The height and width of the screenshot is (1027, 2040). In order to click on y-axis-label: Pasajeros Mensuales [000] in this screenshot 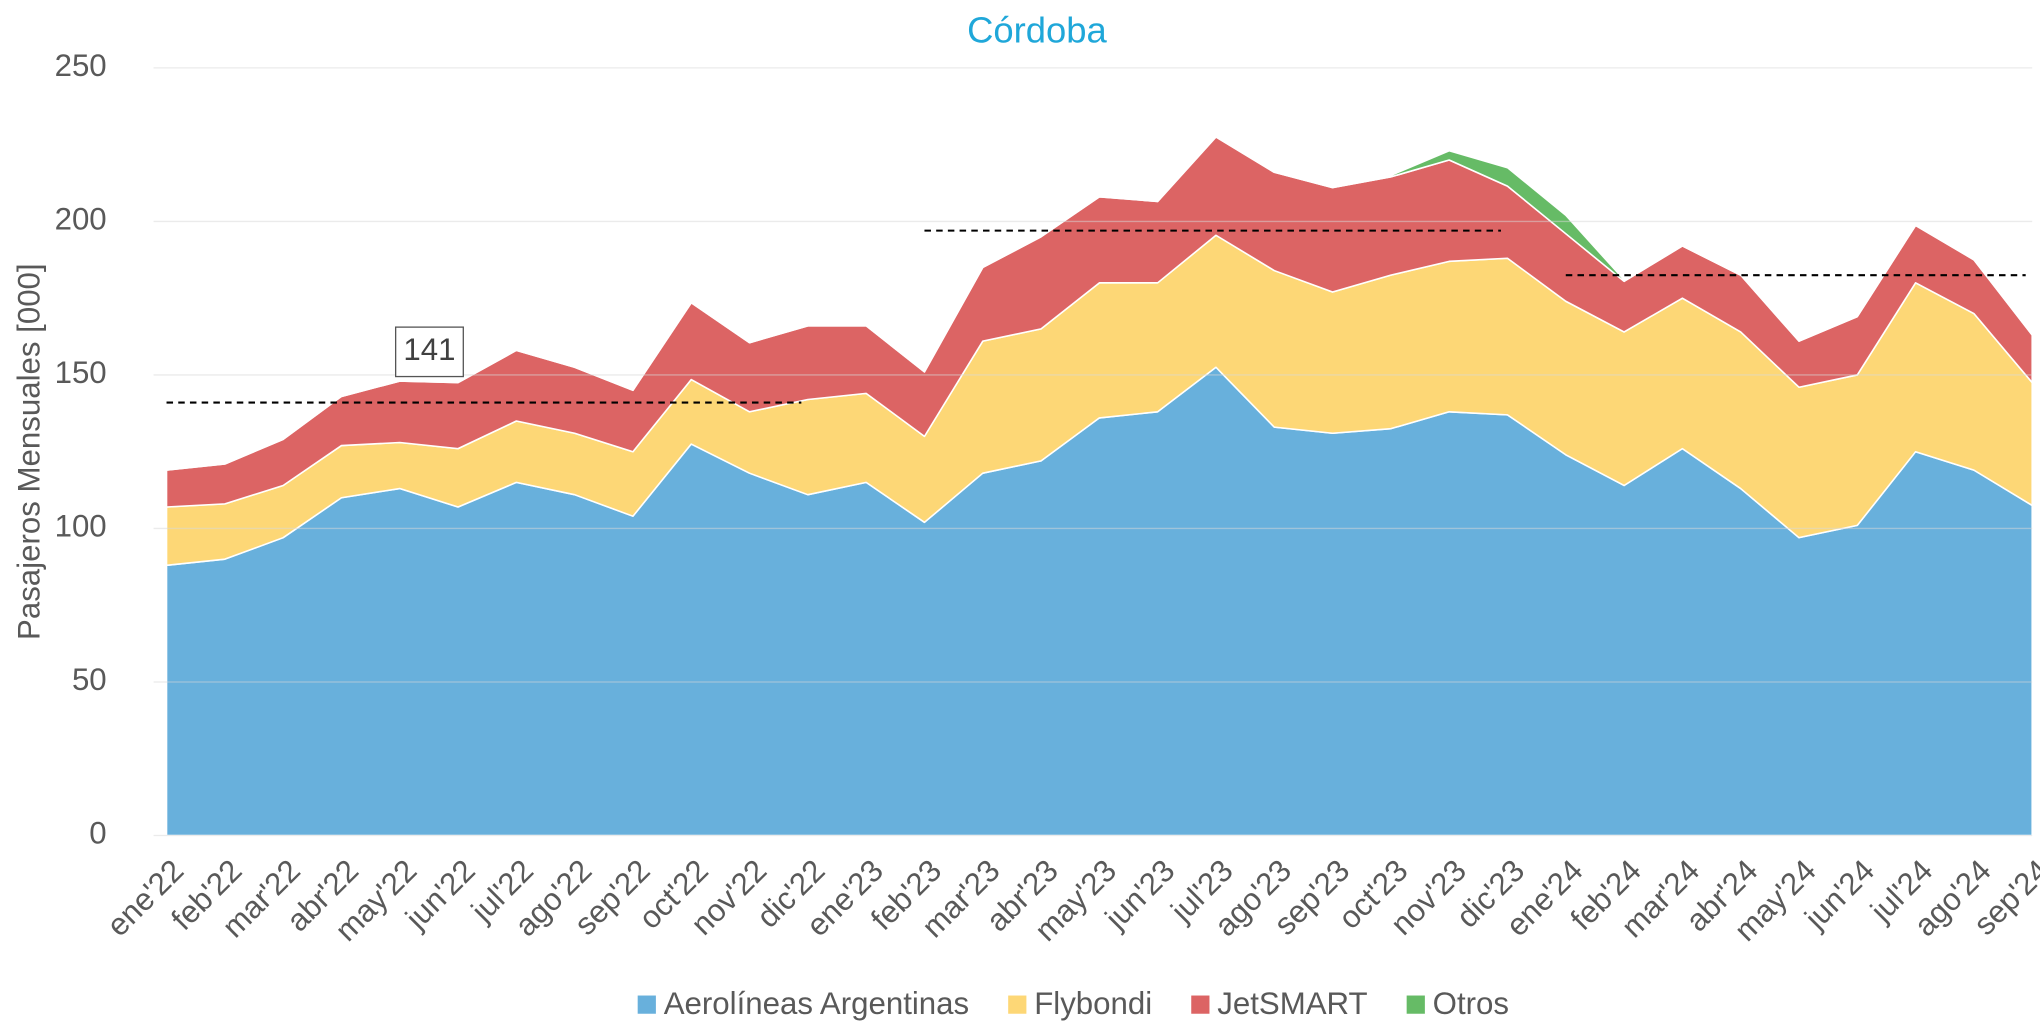, I will do `click(28, 451)`.